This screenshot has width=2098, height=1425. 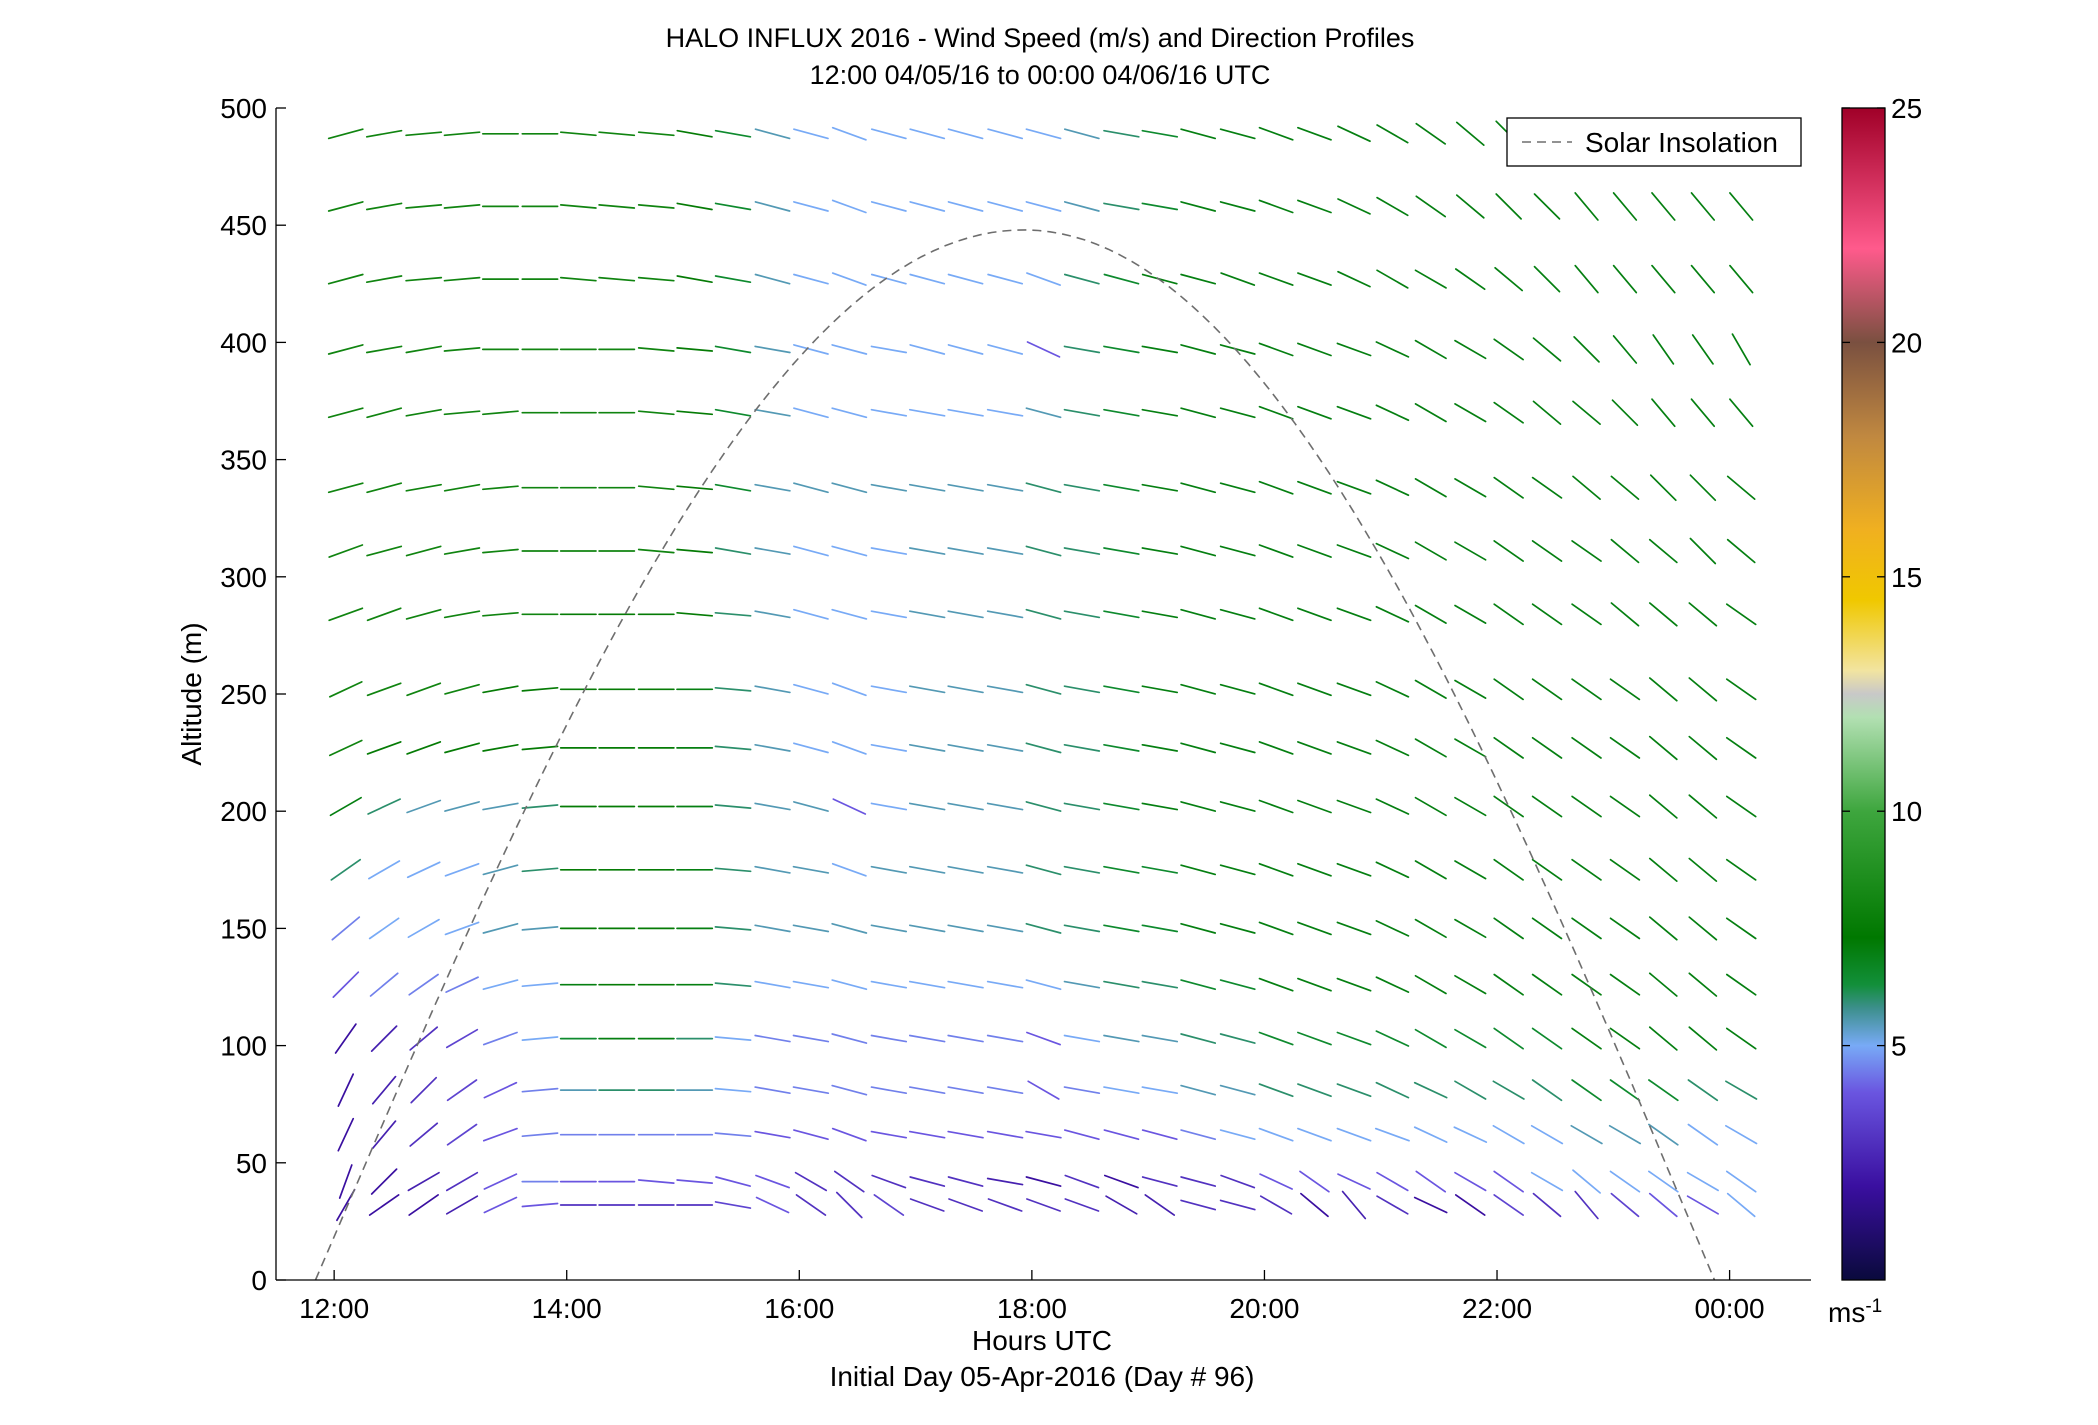 I want to click on x-tick-label: 20:00, so click(x=1264, y=1308).